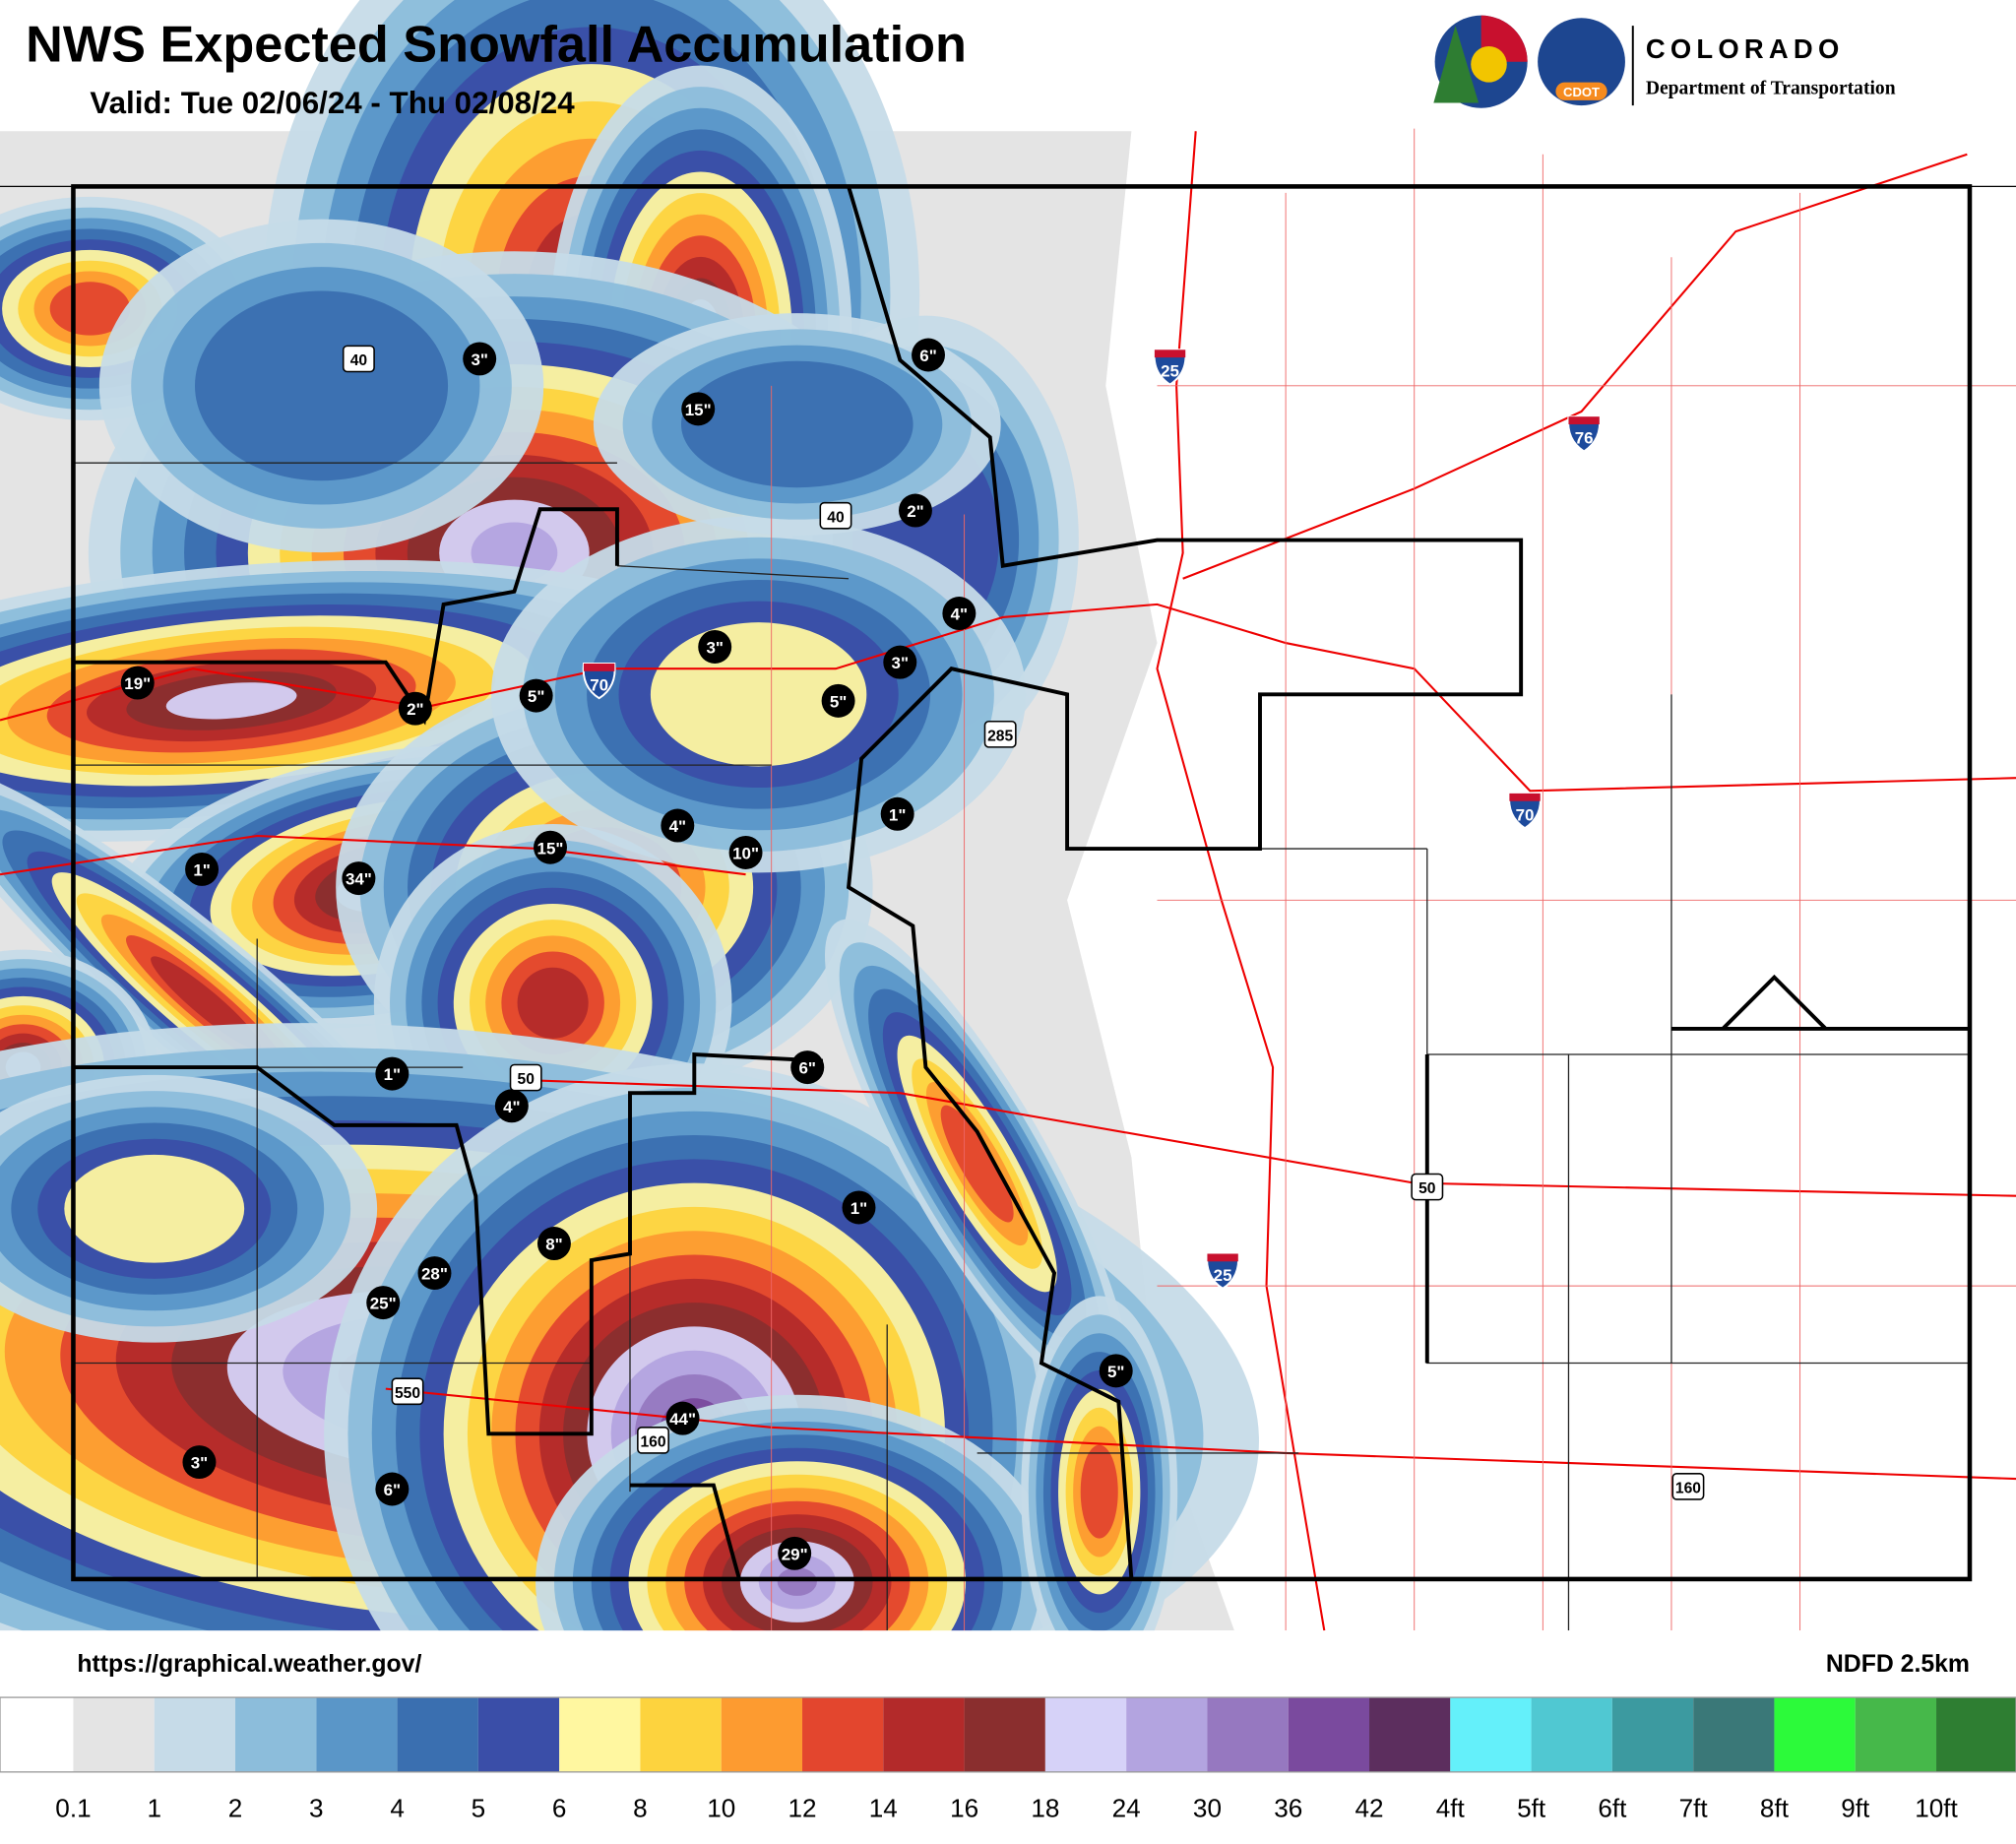 The image size is (2016, 1844). What do you see at coordinates (1855, 1808) in the screenshot?
I see `legend-label: 9ft` at bounding box center [1855, 1808].